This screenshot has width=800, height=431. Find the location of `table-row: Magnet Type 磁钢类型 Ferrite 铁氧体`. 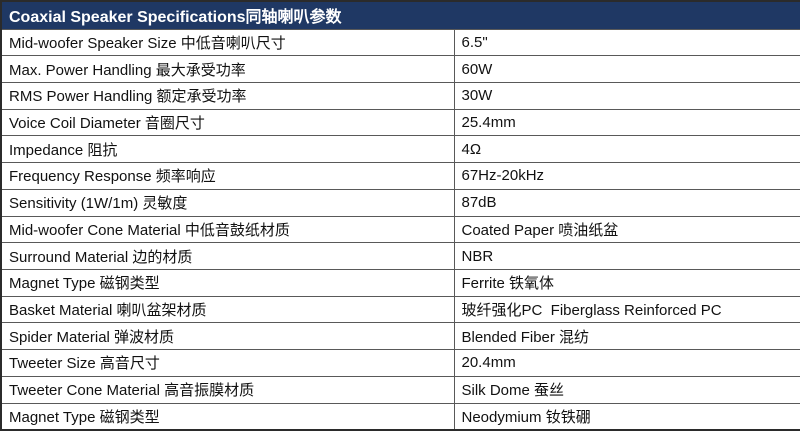

table-row: Magnet Type 磁钢类型 Ferrite 铁氧体 is located at coordinates (400, 282).